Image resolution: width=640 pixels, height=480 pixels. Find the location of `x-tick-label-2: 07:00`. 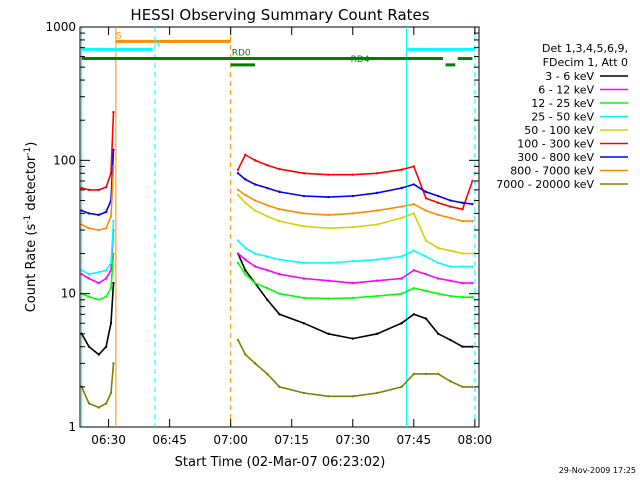

x-tick-label-2: 07:00 is located at coordinates (230, 440).